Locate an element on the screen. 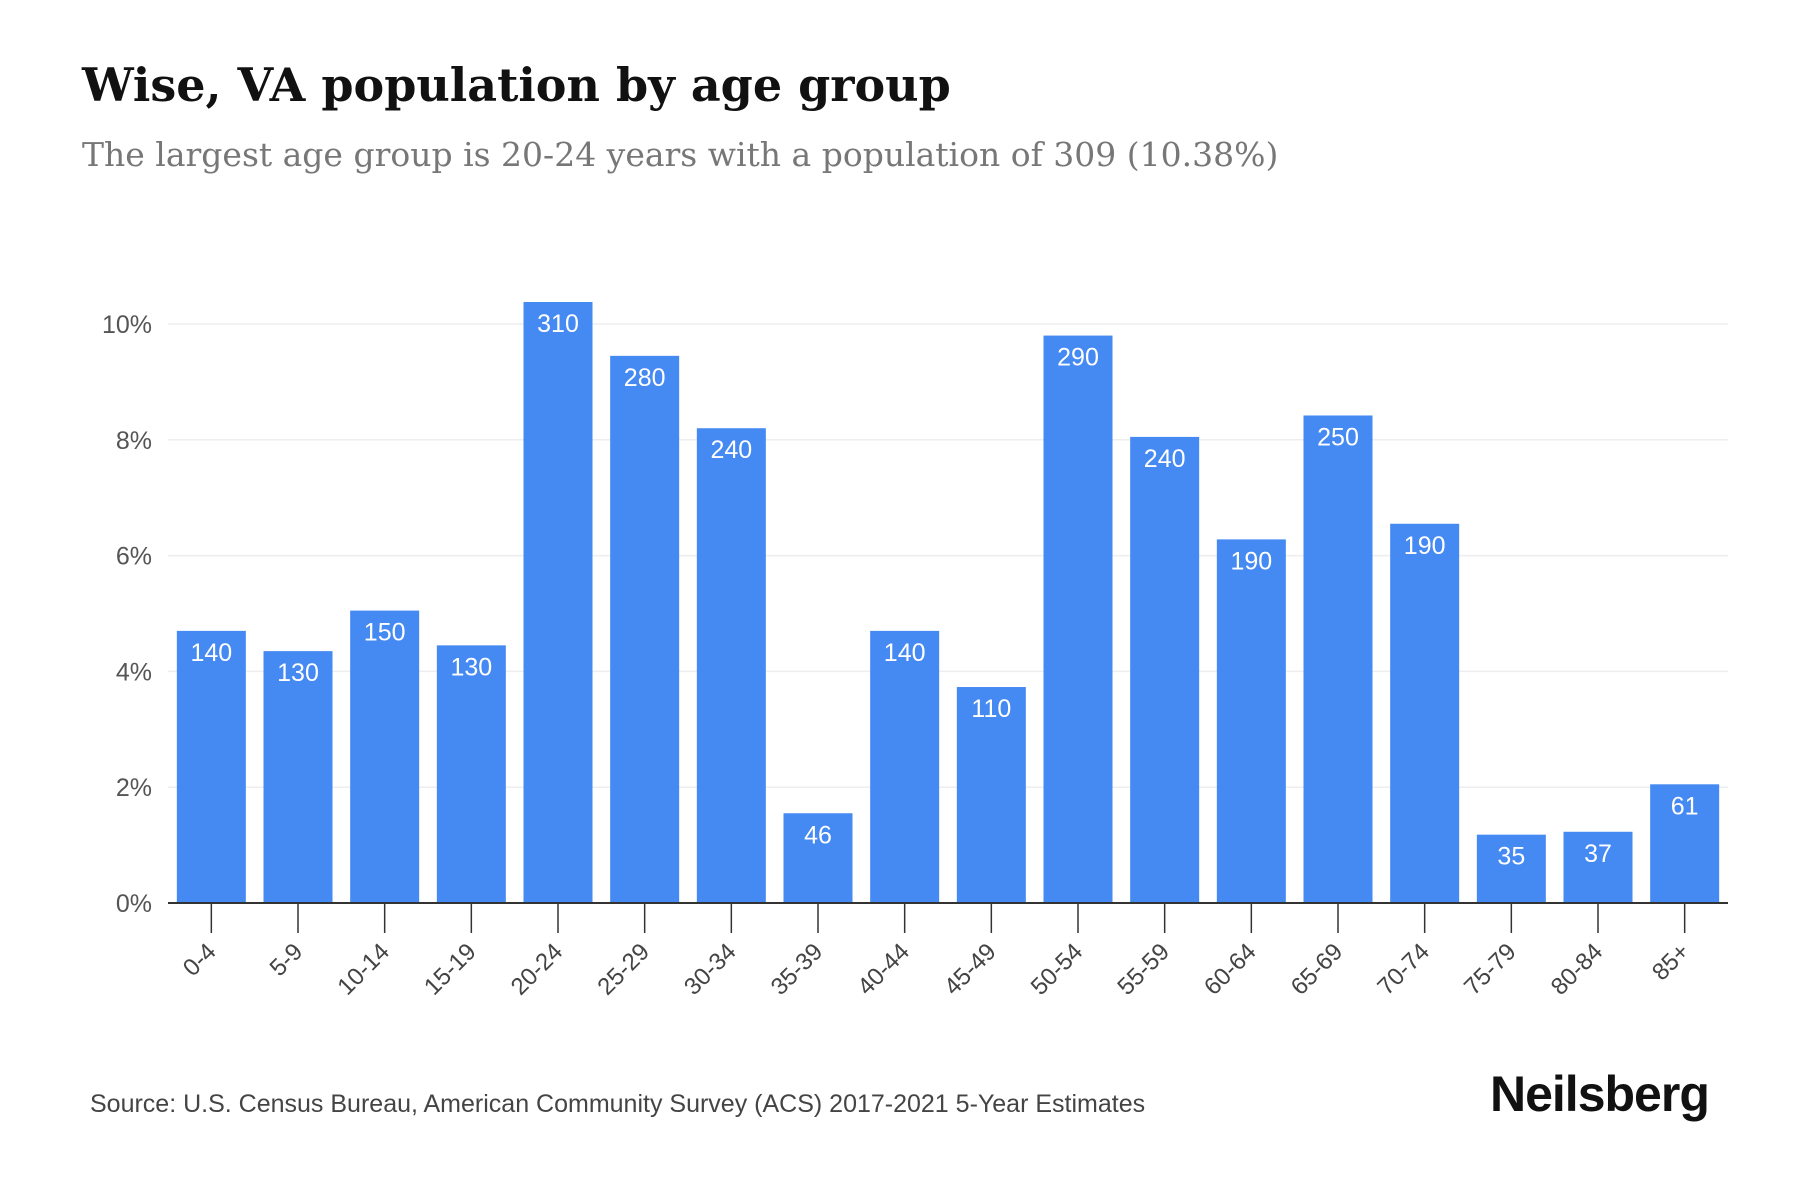  x-tick-label: 10-14 is located at coordinates (363, 969).